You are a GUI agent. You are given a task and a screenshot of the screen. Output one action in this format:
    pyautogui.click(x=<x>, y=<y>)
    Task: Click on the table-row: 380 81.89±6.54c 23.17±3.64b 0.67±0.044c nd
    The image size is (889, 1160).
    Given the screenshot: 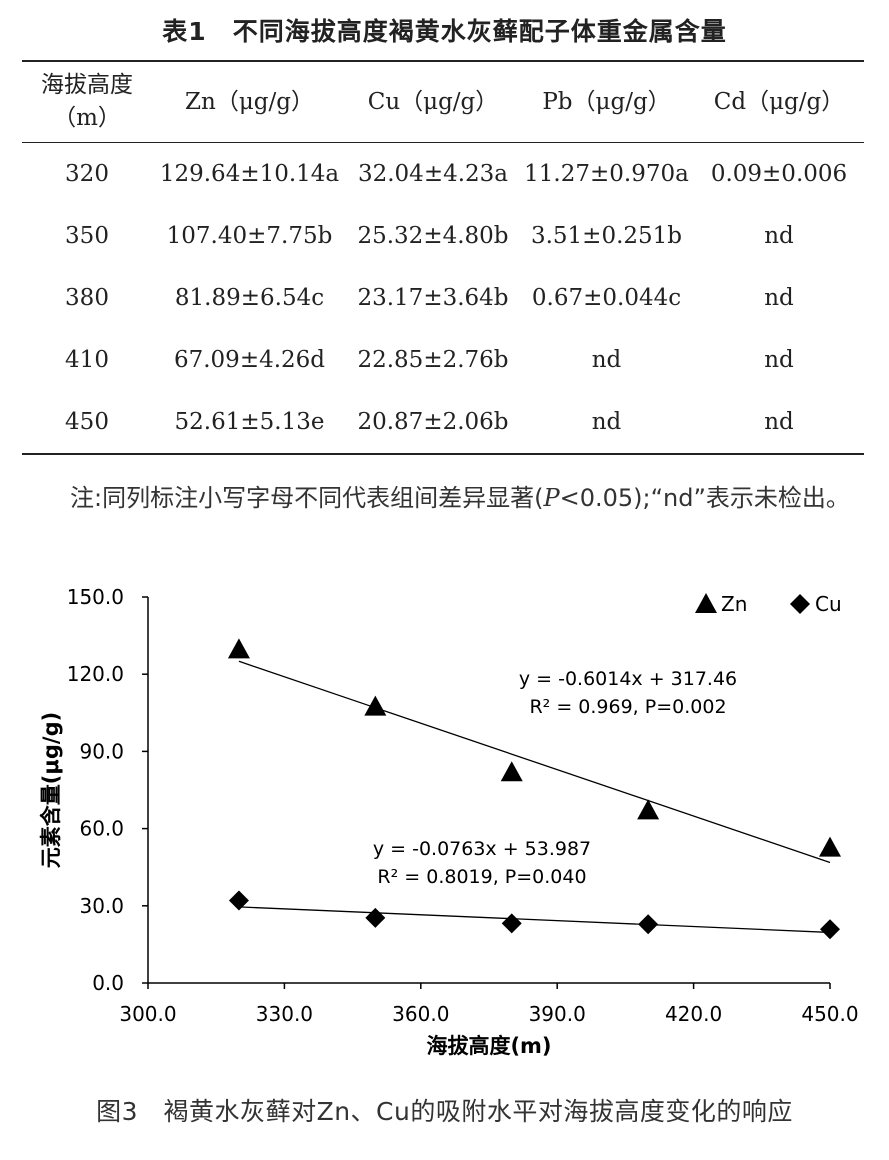 What is the action you would take?
    pyautogui.click(x=443, y=298)
    